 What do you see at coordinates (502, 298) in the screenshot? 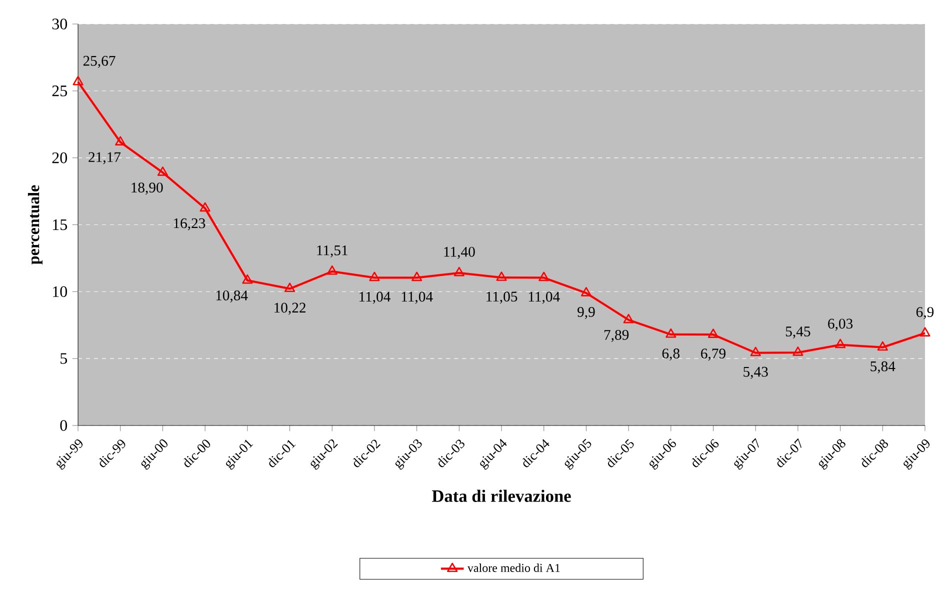
I see `data-label: 11,05` at bounding box center [502, 298].